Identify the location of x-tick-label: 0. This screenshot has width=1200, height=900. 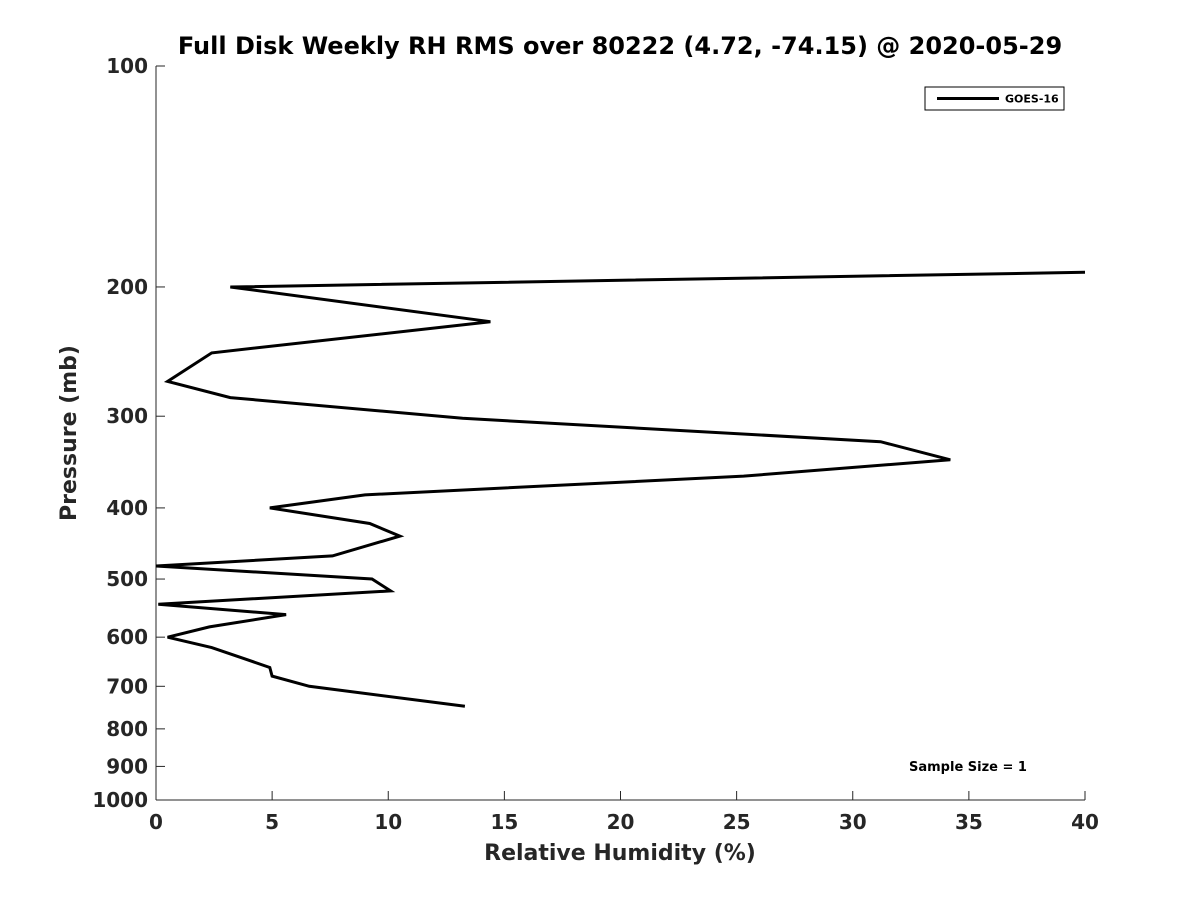
(156, 822).